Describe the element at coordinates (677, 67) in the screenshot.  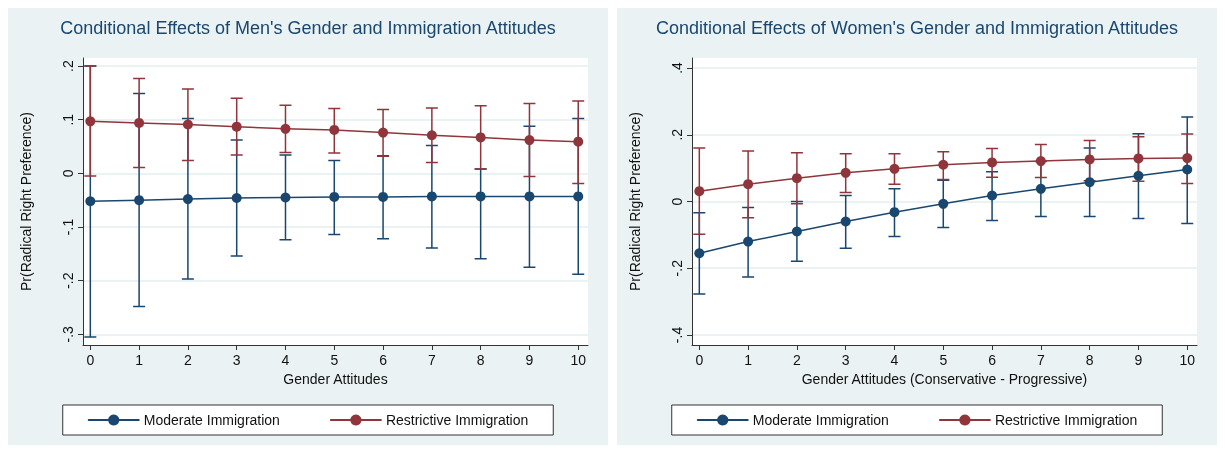
I see `y-tick-label: .4` at that location.